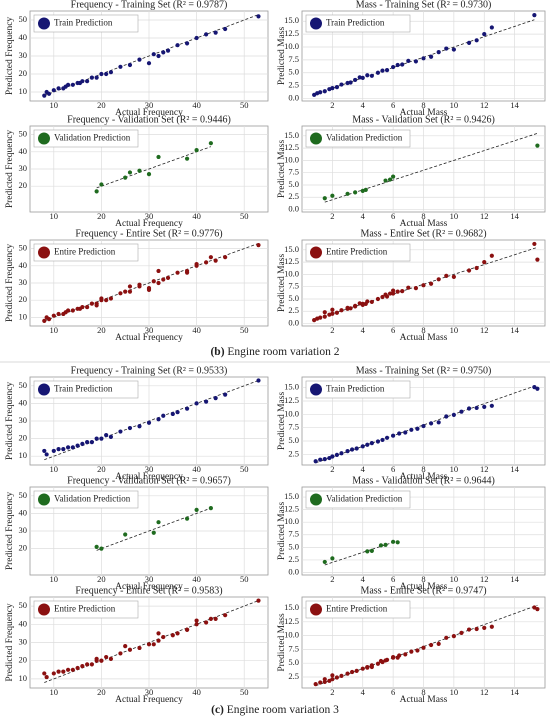 This screenshot has height=720, width=550. Describe the element at coordinates (393, 469) in the screenshot. I see `x-tick-label: 6` at that location.